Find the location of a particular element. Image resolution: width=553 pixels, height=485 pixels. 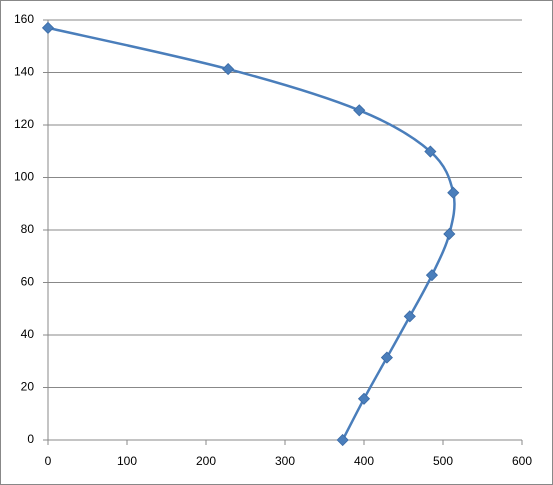

x-tick-label: 400 is located at coordinates (364, 461).